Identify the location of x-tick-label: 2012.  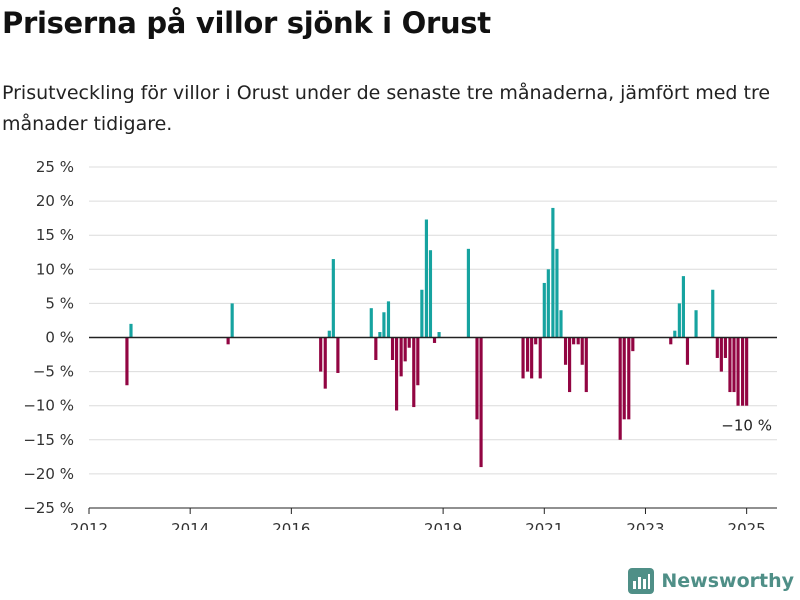
(89, 525).